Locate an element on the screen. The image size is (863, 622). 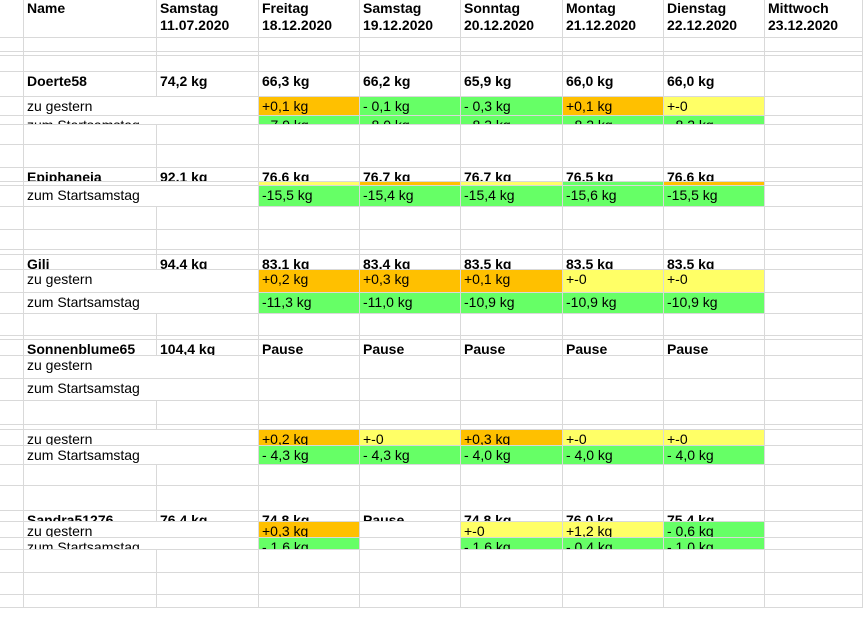
weight-cell: 76,0 kg is located at coordinates (613, 516).